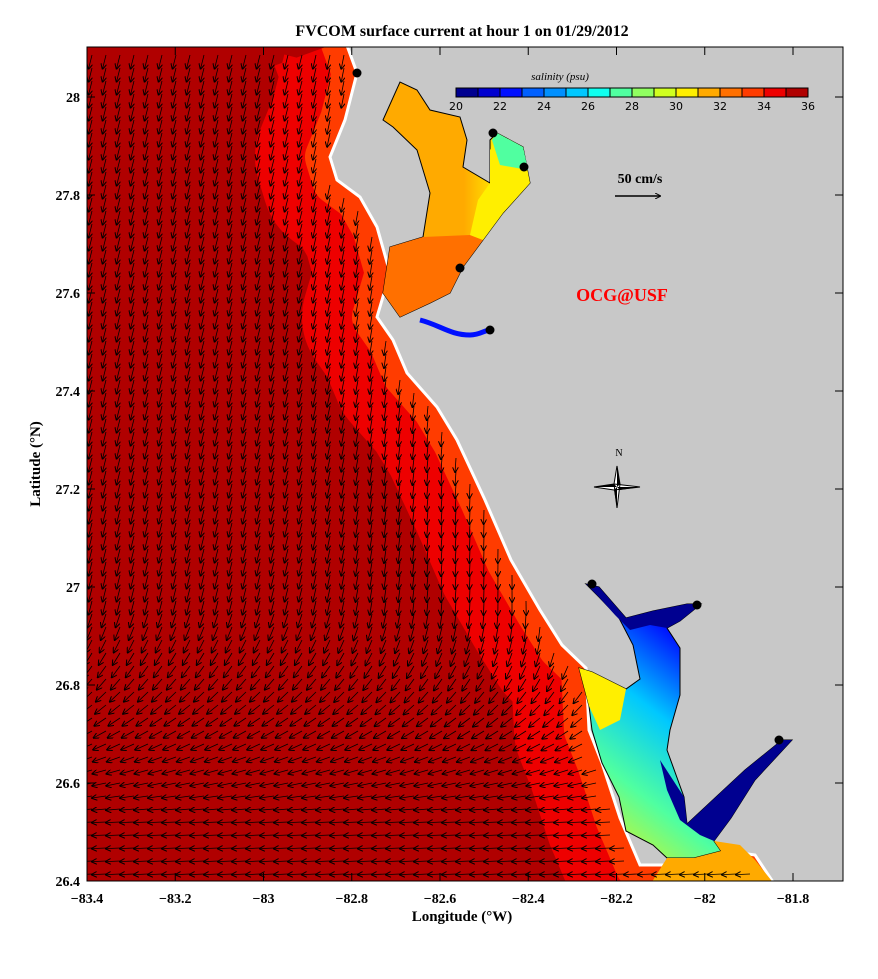 The width and height of the screenshot is (878, 979). What do you see at coordinates (544, 106) in the screenshot?
I see `colorbar-tick-label: 24` at bounding box center [544, 106].